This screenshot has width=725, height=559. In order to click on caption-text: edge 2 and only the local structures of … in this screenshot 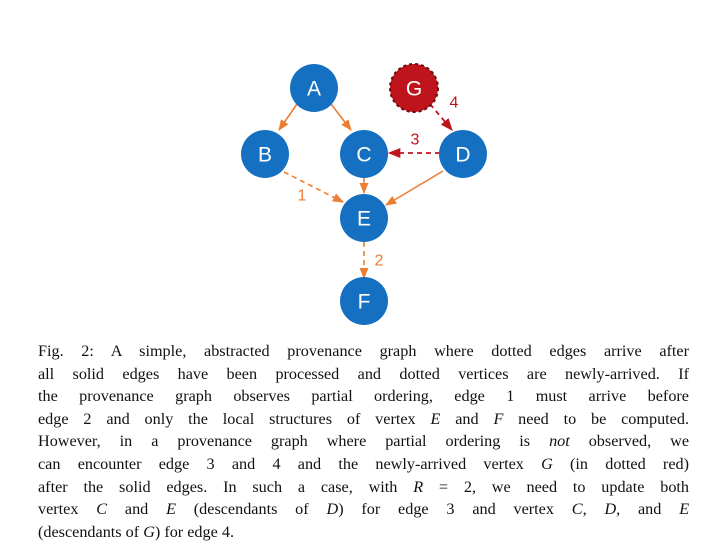, I will do `click(227, 418)`.